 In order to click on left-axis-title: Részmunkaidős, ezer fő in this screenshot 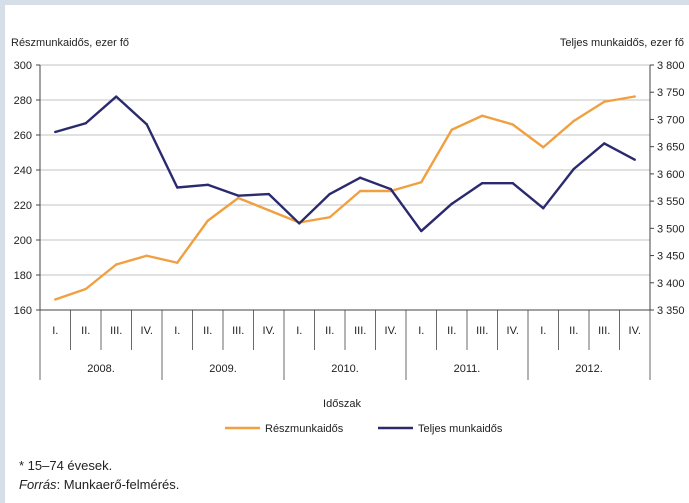, I will do `click(70, 43)`.